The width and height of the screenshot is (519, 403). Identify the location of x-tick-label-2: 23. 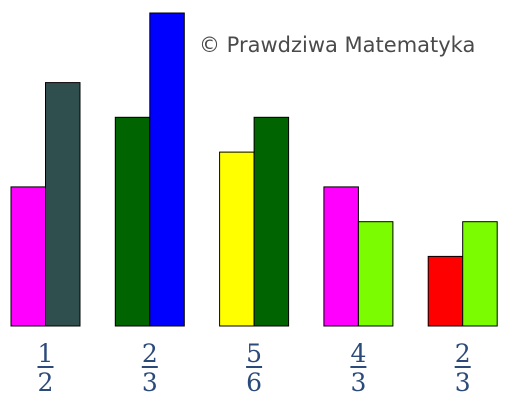
(149, 368).